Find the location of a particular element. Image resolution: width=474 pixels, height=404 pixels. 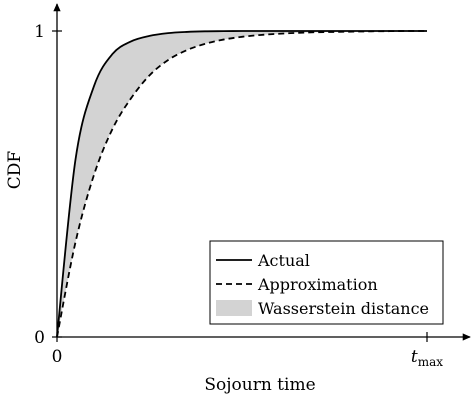

y-tick-label-0: 0 is located at coordinates (39, 338).